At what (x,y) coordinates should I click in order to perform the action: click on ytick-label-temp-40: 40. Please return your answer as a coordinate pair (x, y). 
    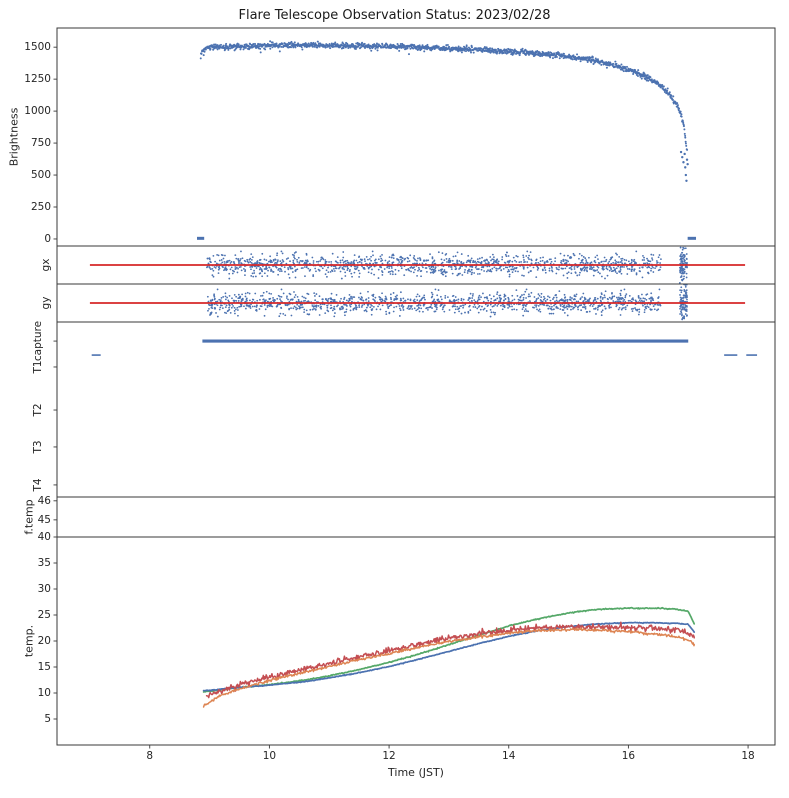
    Looking at the image, I should click on (44, 537).